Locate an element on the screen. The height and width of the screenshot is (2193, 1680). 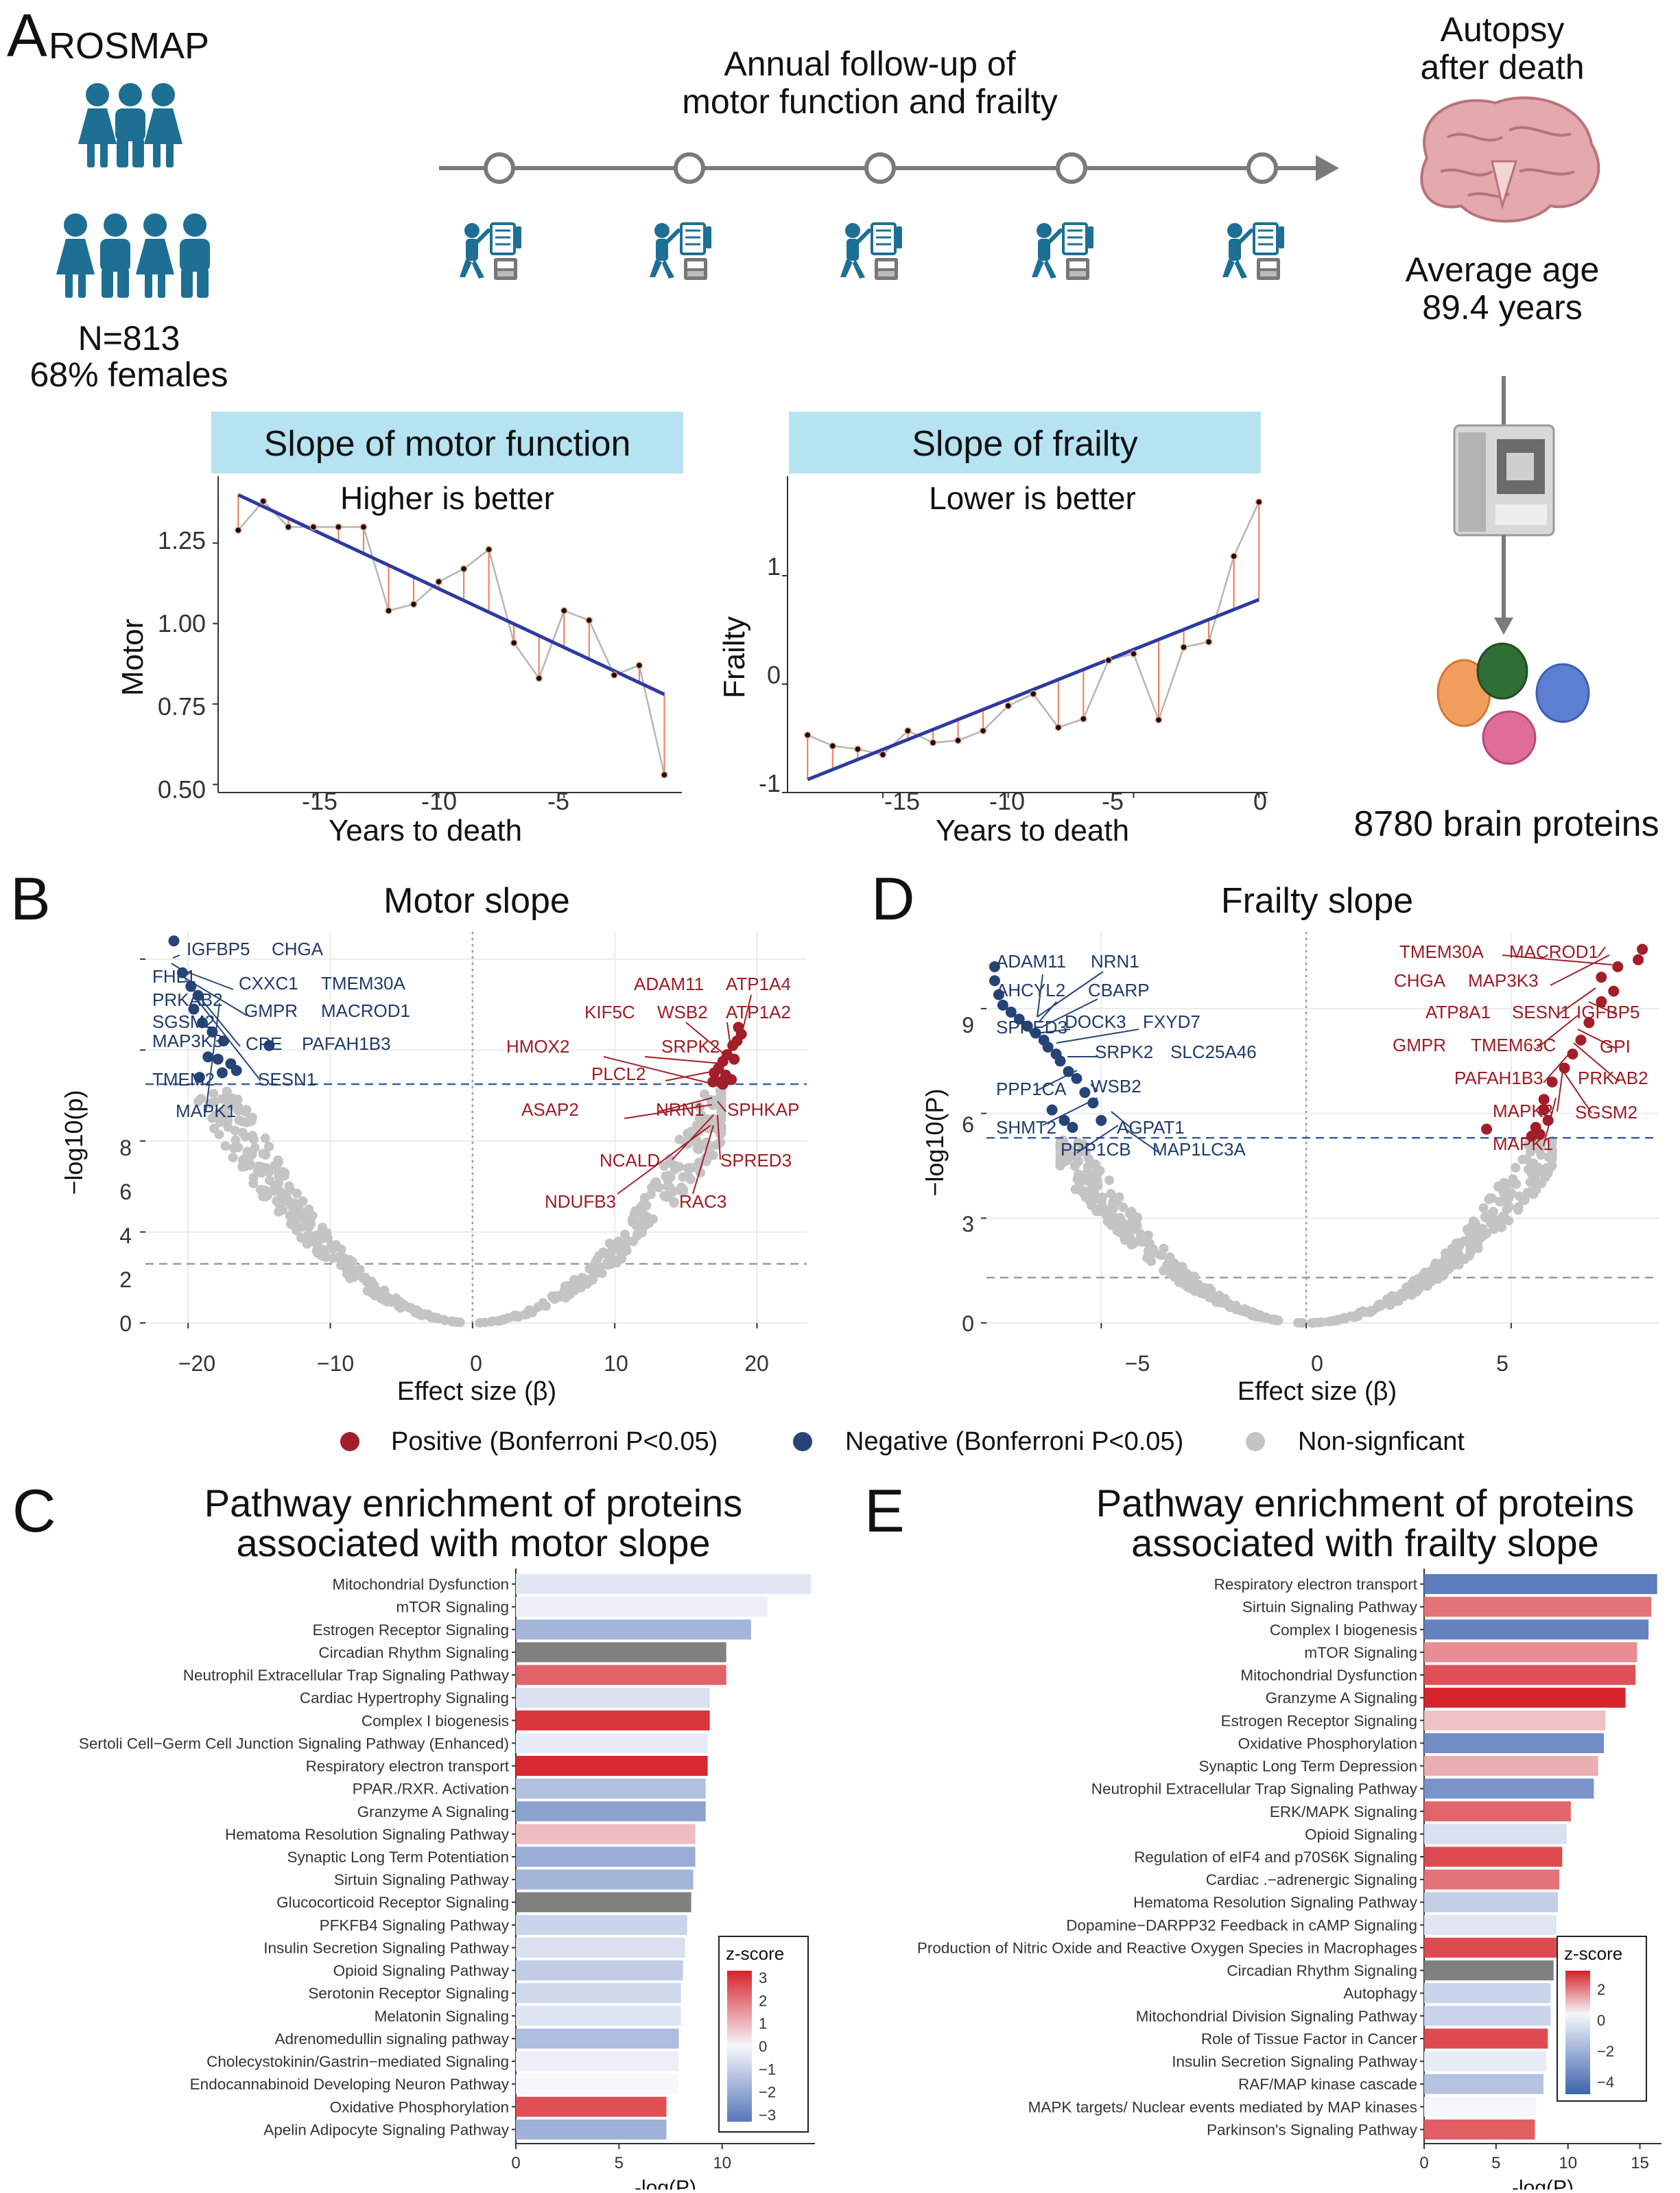
motor-y-tick: 1.00 is located at coordinates (182, 623).